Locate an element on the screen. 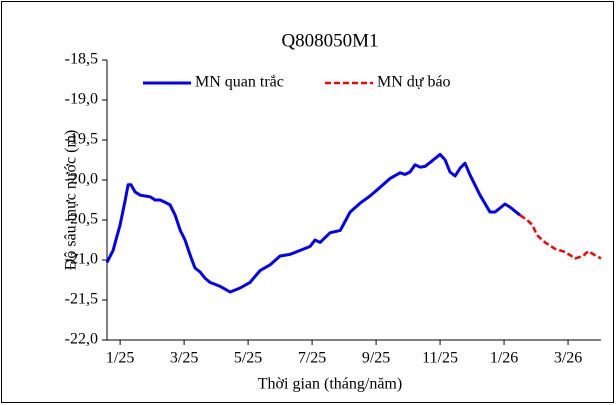 The width and height of the screenshot is (616, 405). x-tick-label: 3/25 is located at coordinates (184, 358).